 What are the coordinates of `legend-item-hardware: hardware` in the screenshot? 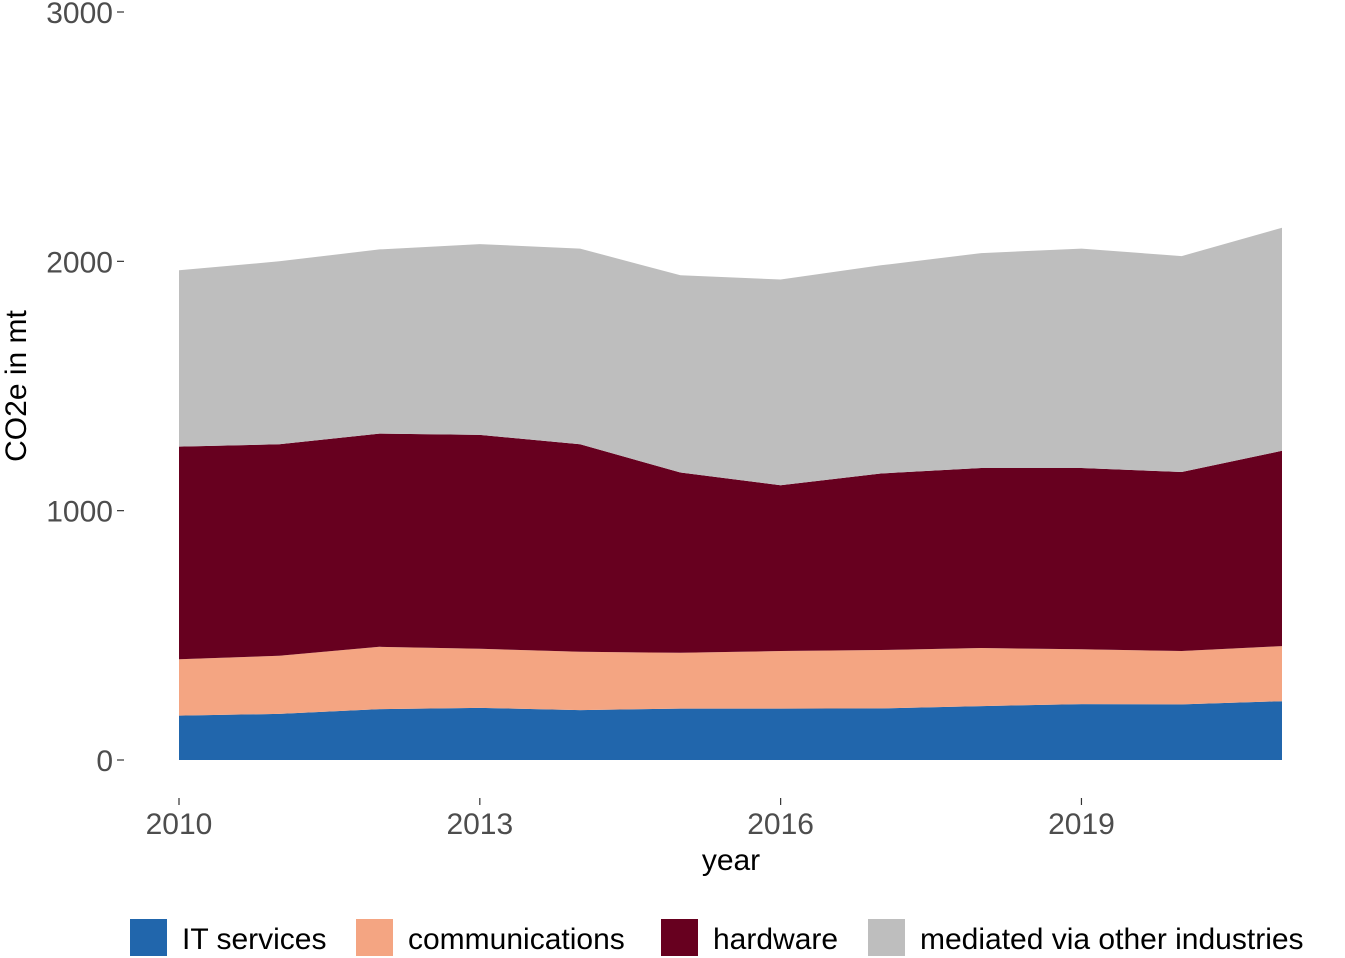 It's located at (749, 937).